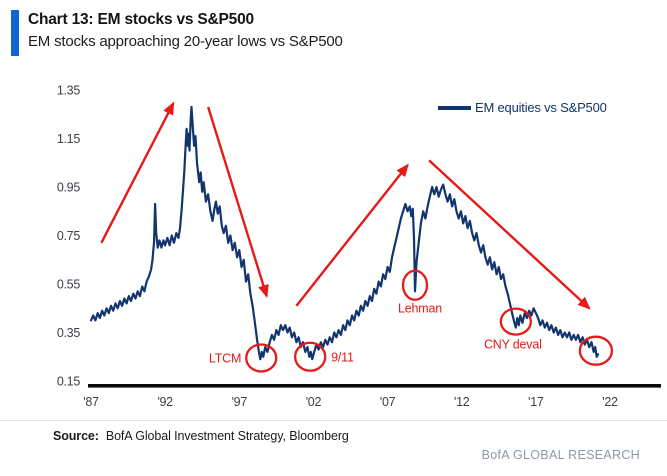 The width and height of the screenshot is (667, 476). Describe the element at coordinates (68, 139) in the screenshot. I see `y-tick-label-1: 1.15` at that location.